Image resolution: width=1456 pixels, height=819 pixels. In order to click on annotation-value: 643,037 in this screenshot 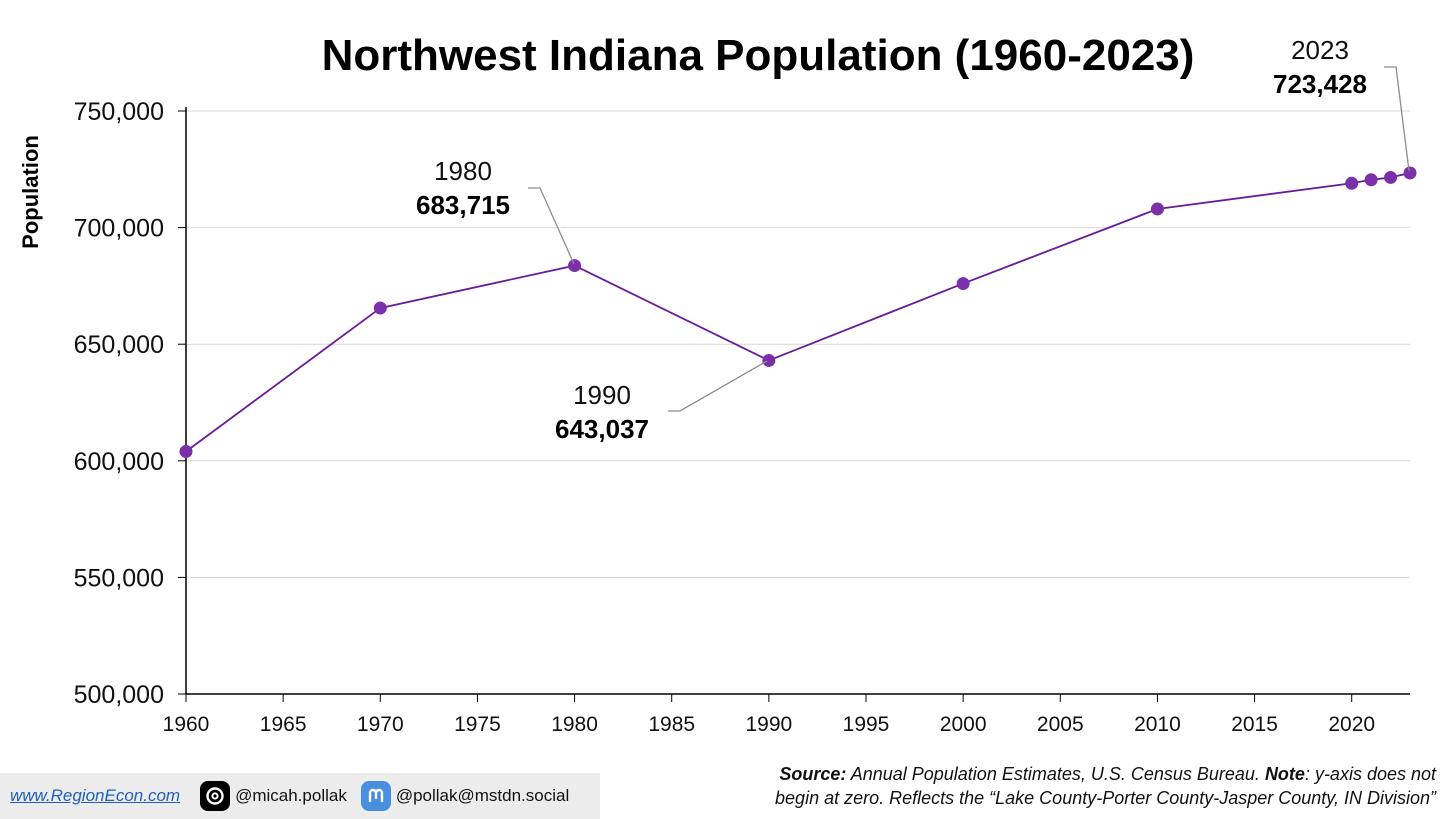, I will do `click(602, 429)`.